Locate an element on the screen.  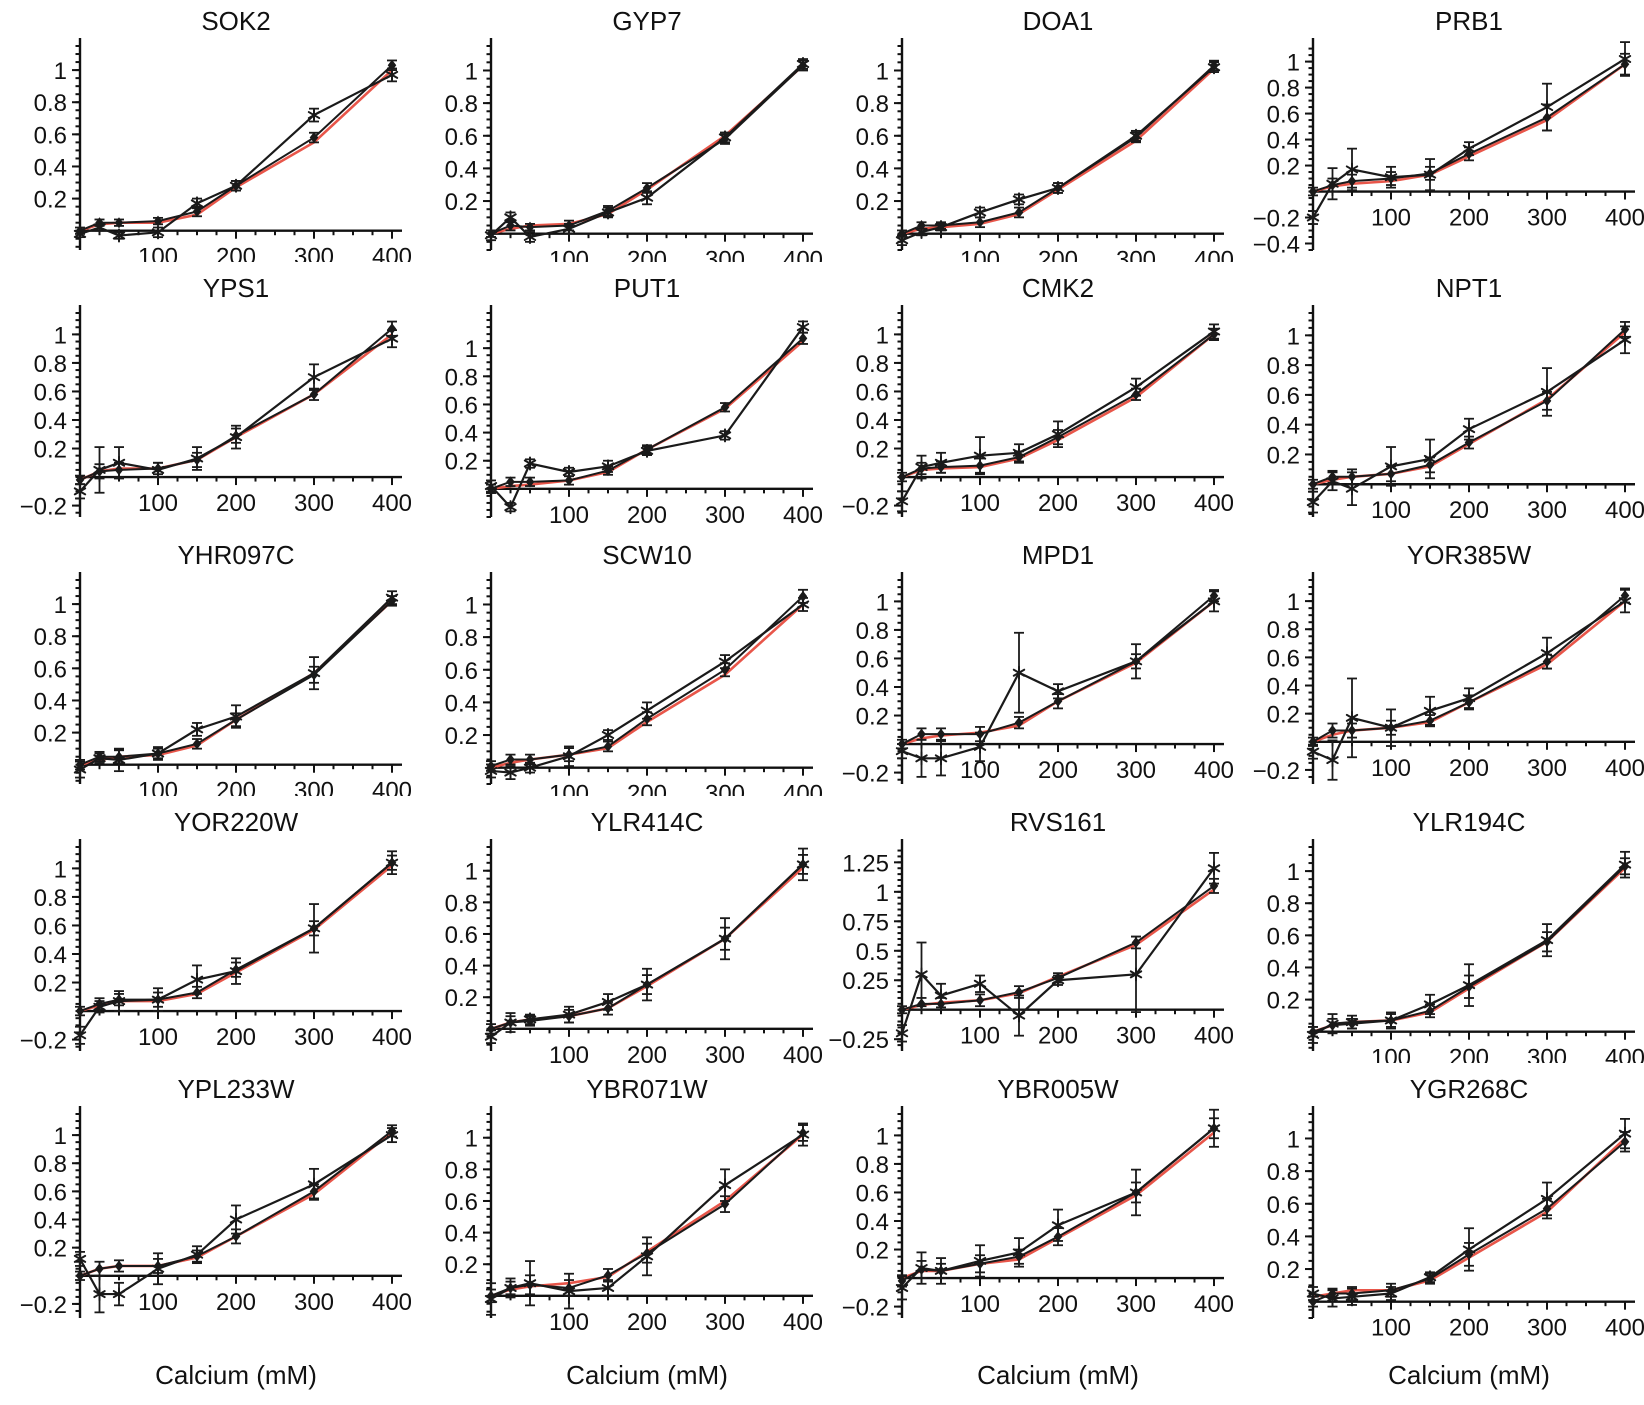
error-bars-sok2 is located at coordinates (236, 149).